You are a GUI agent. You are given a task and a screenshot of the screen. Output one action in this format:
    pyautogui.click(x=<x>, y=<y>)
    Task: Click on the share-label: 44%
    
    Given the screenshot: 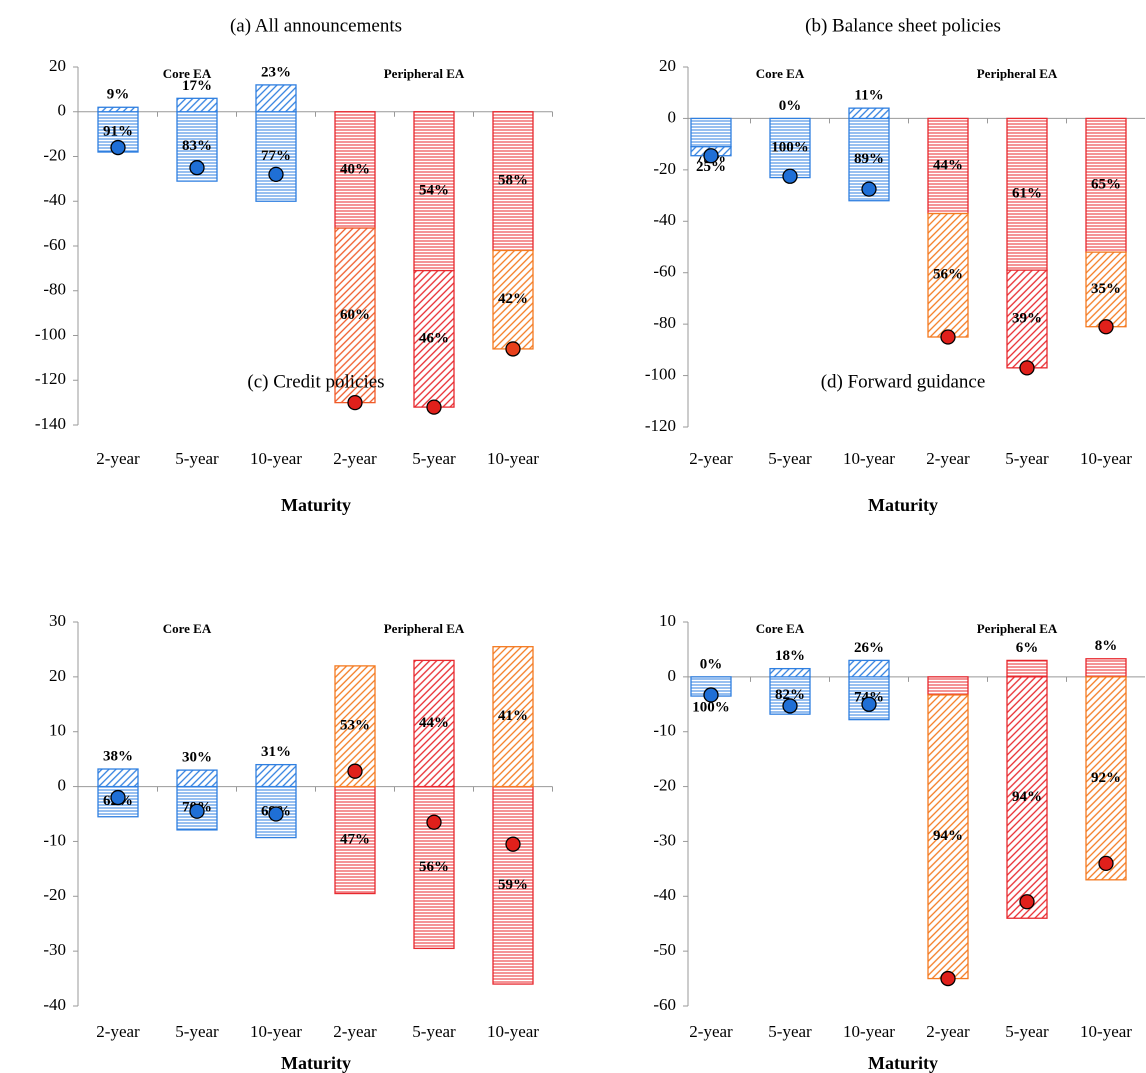 What is the action you would take?
    pyautogui.click(x=434, y=723)
    